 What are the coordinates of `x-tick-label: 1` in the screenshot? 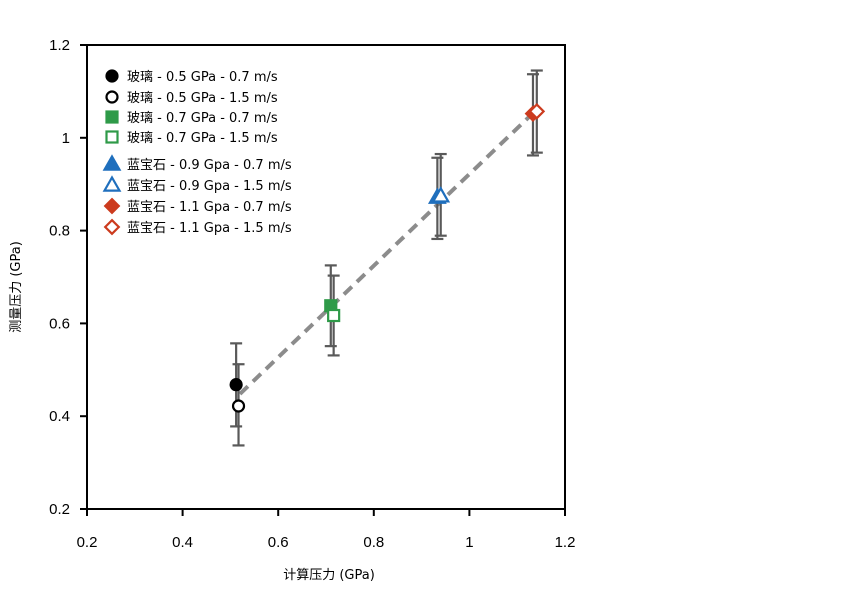 It's located at (469, 542).